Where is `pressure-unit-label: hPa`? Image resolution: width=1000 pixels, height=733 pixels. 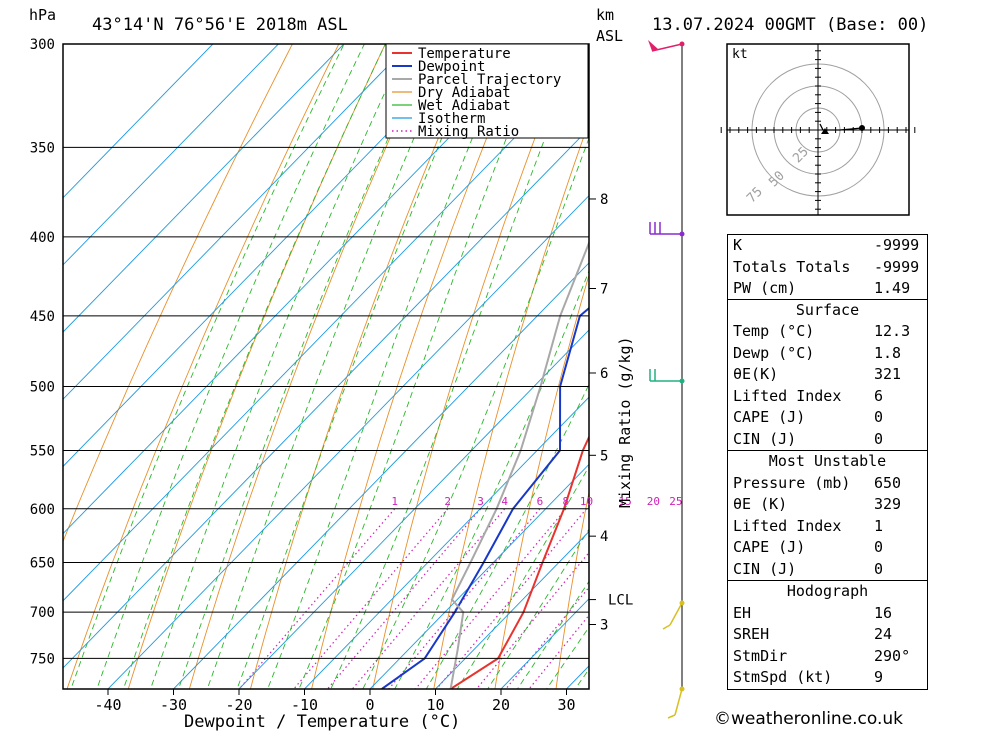 pressure-unit-label: hPa is located at coordinates (42, 15).